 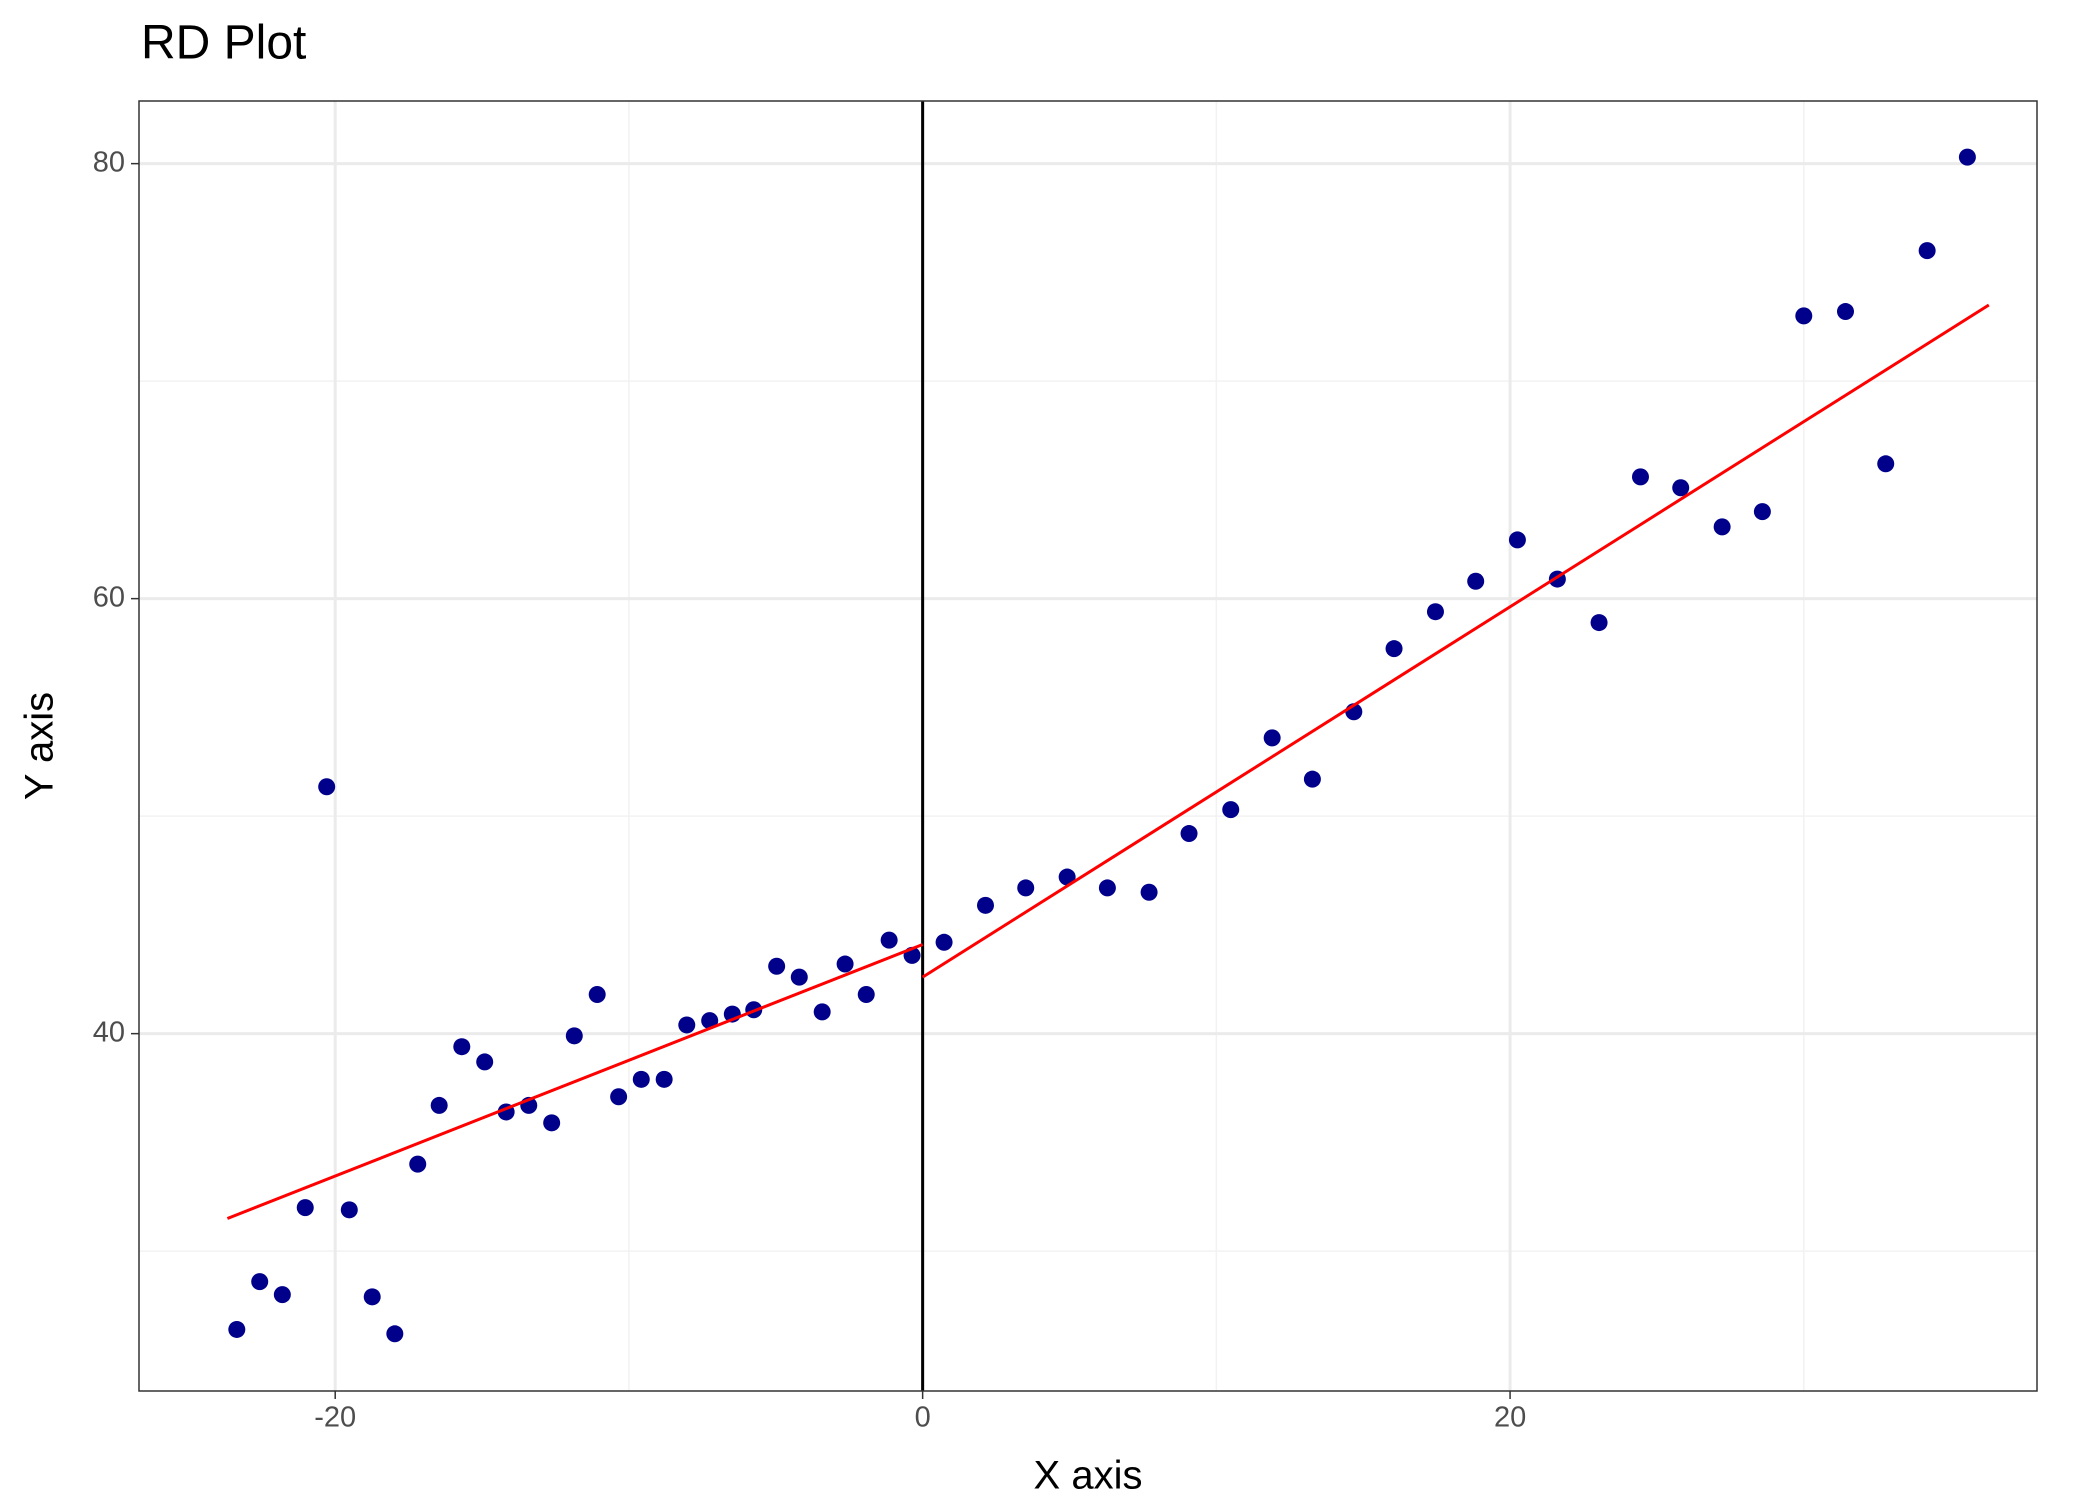 I want to click on fit-line, so click(x=575, y=1081).